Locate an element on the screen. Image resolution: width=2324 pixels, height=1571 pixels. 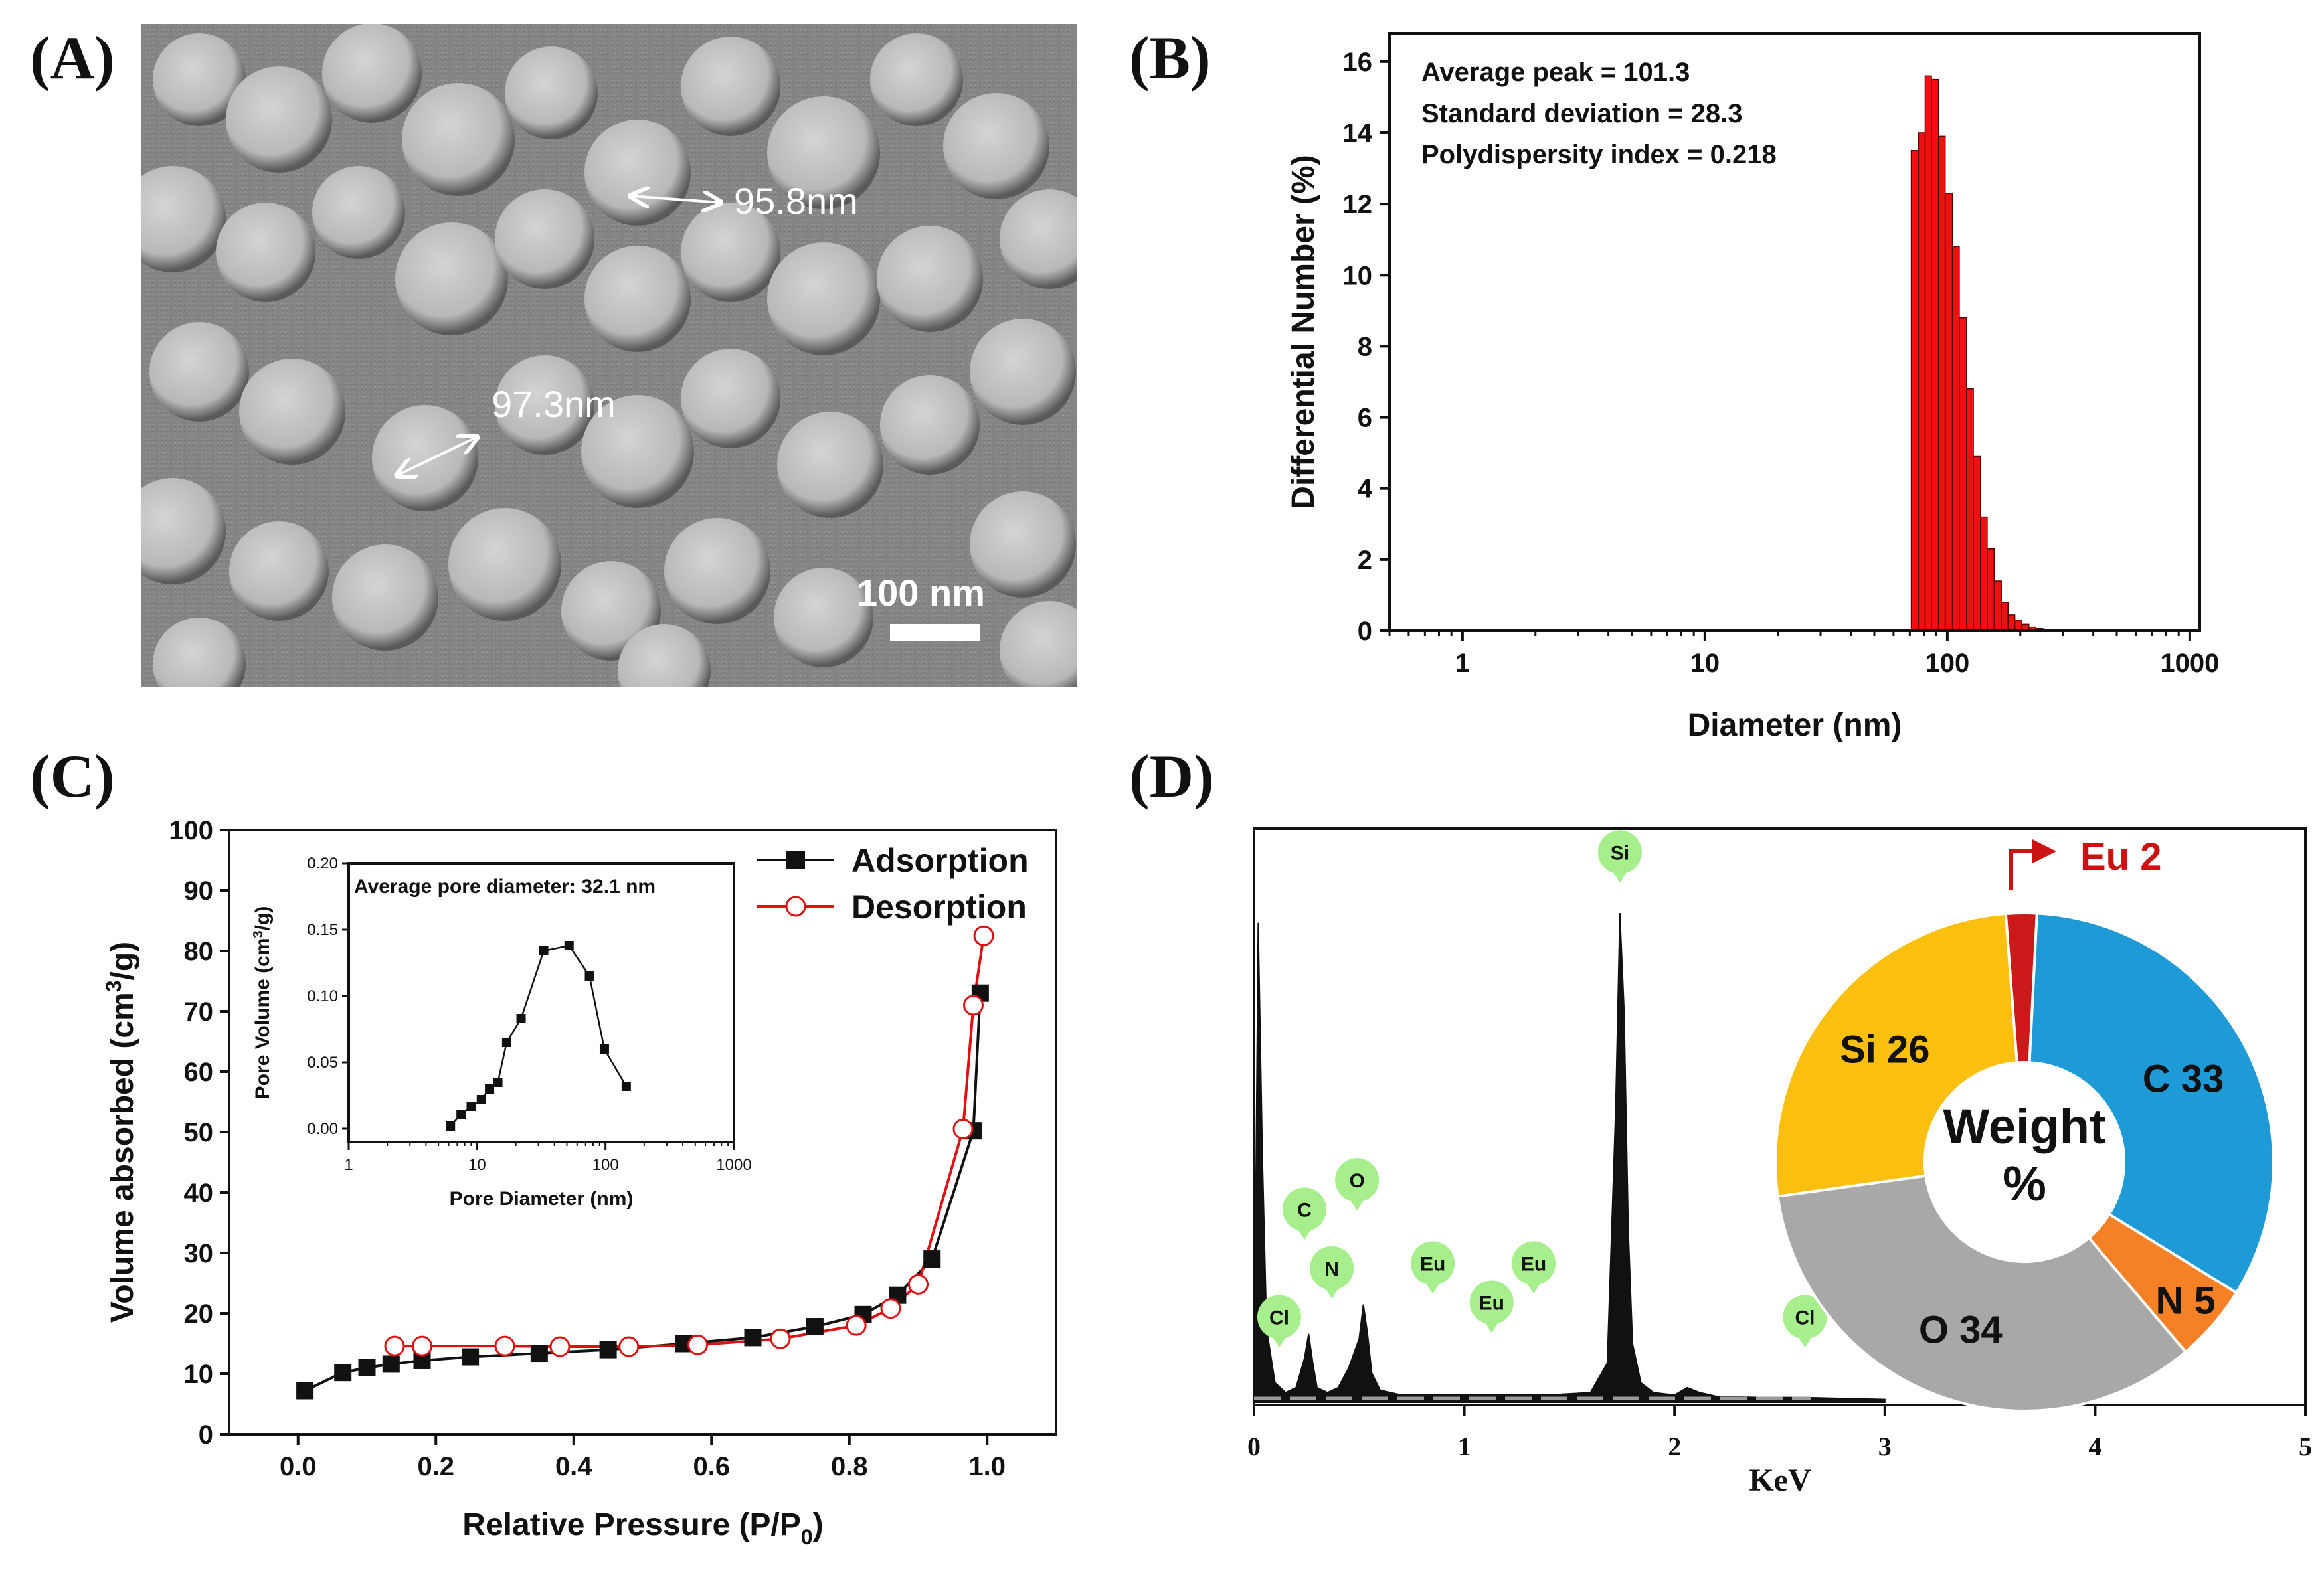
b-y-tick-label: 14 is located at coordinates (1358, 133).